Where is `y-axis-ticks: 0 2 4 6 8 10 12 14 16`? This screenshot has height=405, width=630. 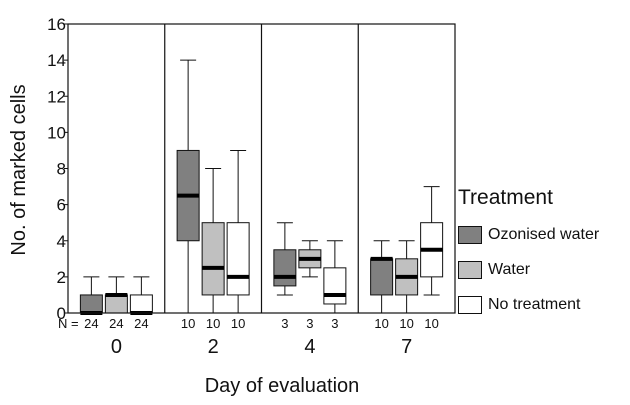 y-axis-ticks: 0 2 4 6 8 10 12 14 16 is located at coordinates (57, 169).